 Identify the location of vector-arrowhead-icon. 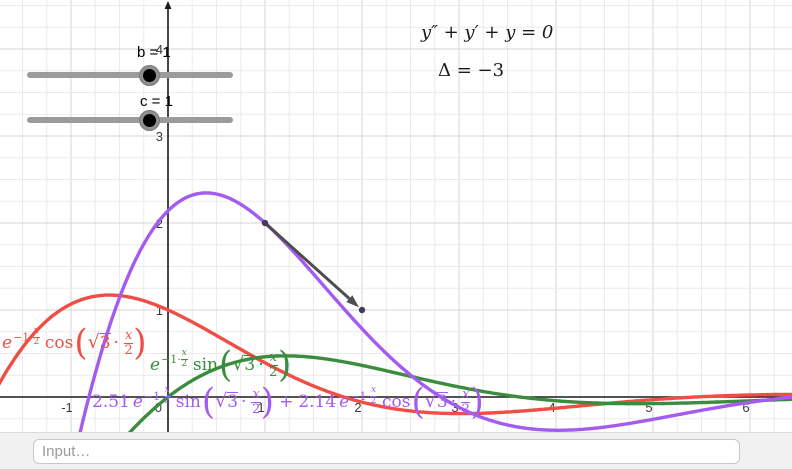
(353, 301).